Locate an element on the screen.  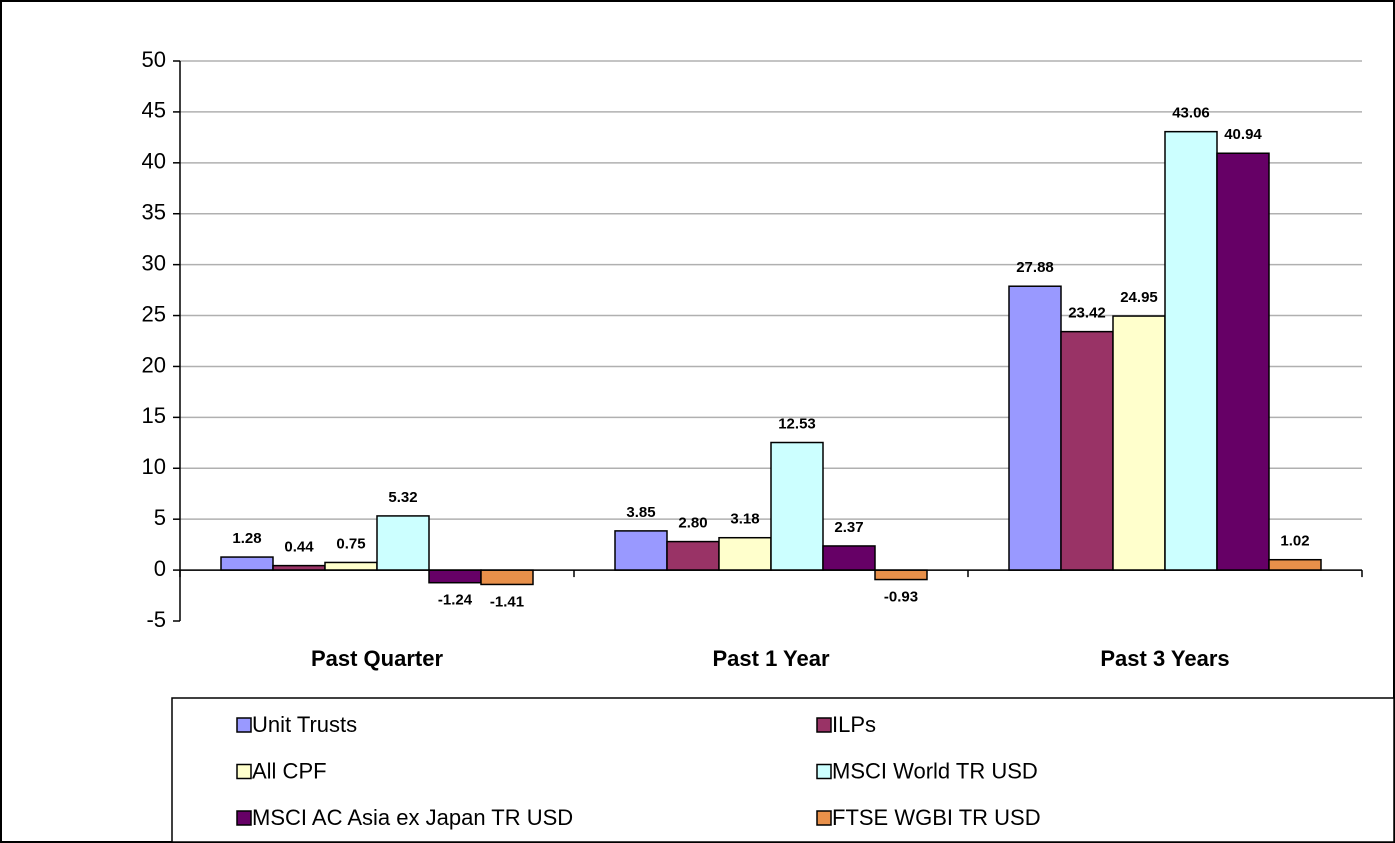
y-tick-label: 50 is located at coordinates (154, 59).